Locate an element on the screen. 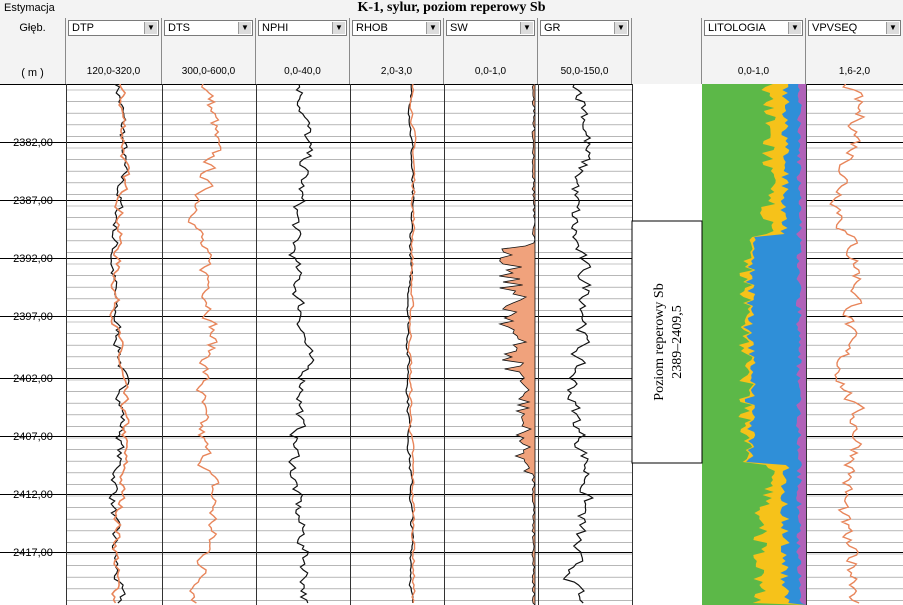  track-name-nphi: NPHI is located at coordinates (275, 28).